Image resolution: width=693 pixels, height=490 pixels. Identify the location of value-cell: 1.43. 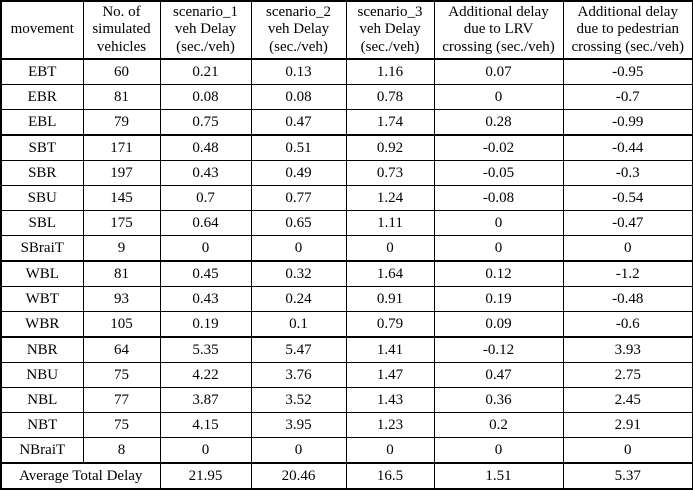
(390, 400).